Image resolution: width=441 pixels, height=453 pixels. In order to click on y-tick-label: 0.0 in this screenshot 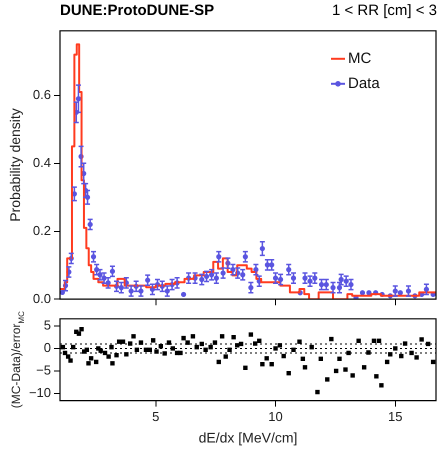, I will do `click(41, 298)`.